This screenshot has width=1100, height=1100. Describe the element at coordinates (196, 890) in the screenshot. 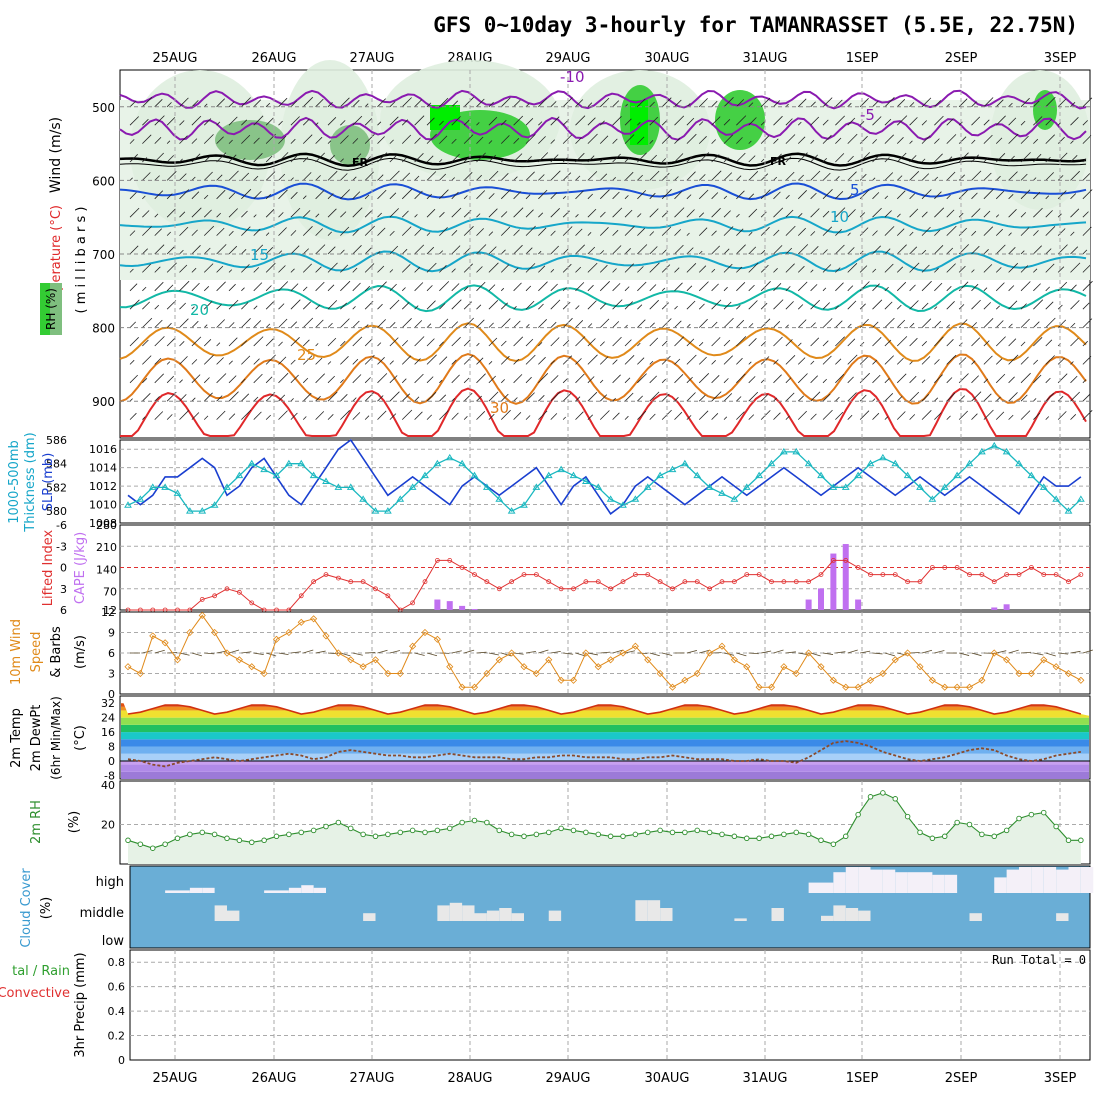

I see `high-cloud-bar` at that location.